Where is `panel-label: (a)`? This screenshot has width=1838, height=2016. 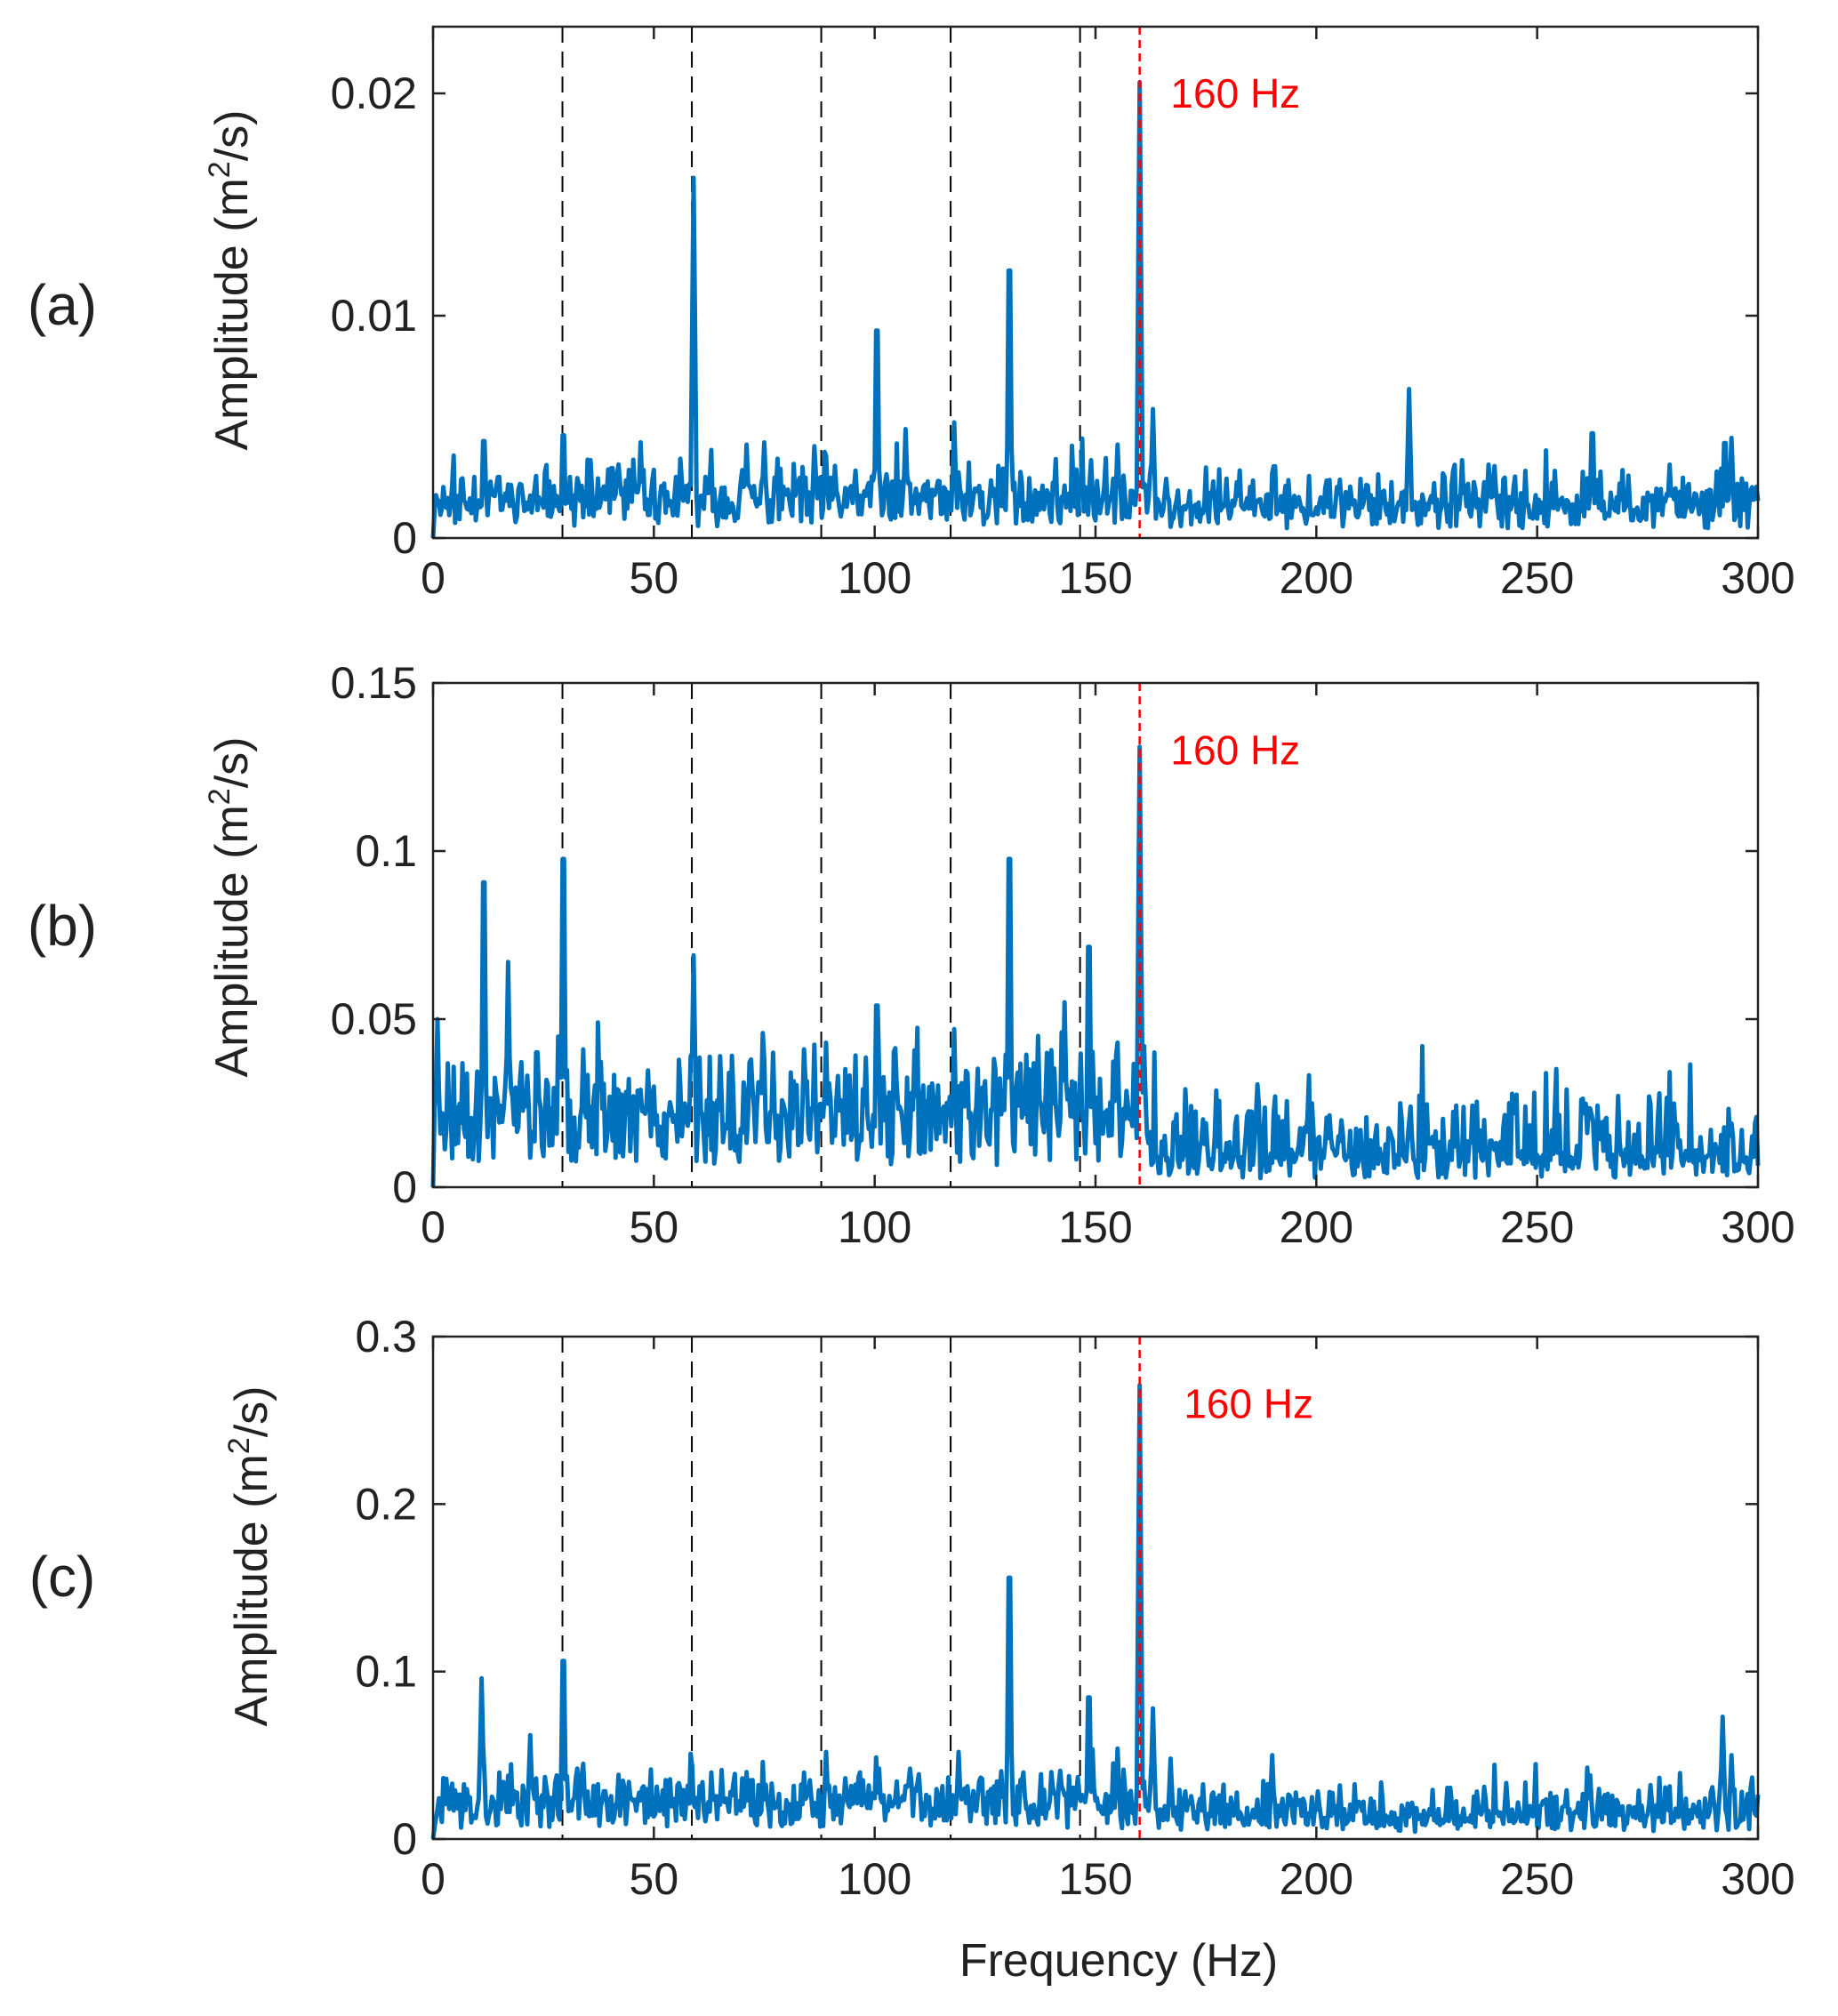
panel-label: (a) is located at coordinates (62, 305).